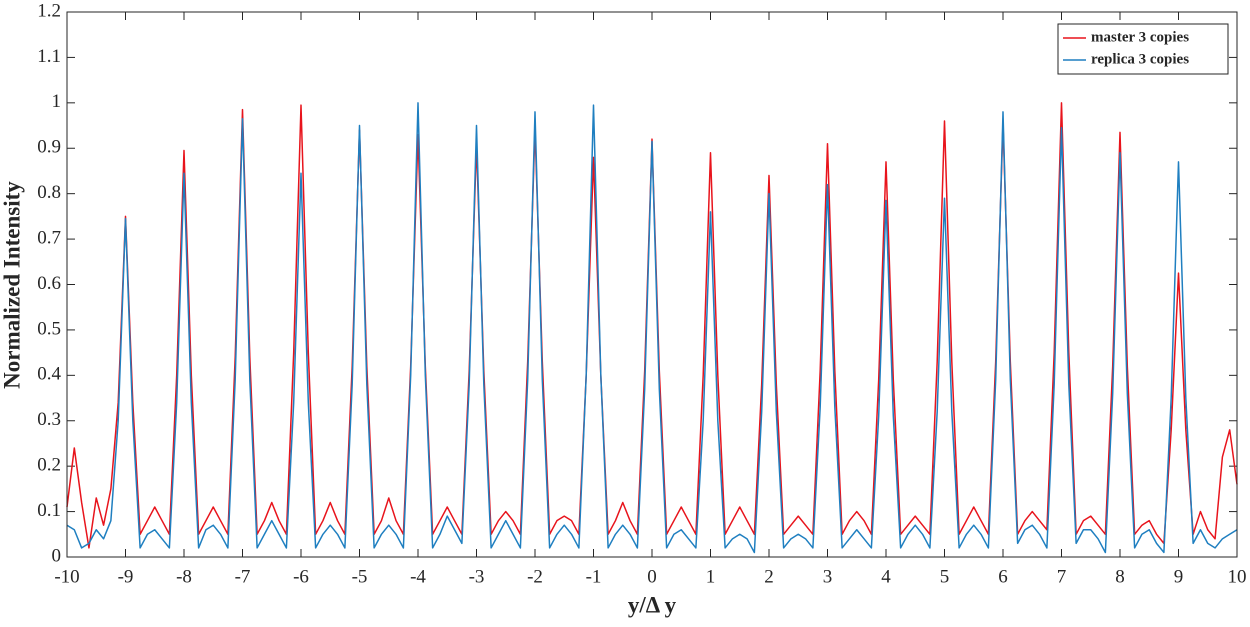 This screenshot has height=627, width=1250. Describe the element at coordinates (1140, 59) in the screenshot. I see `legend-label: replica 3 copies` at that location.